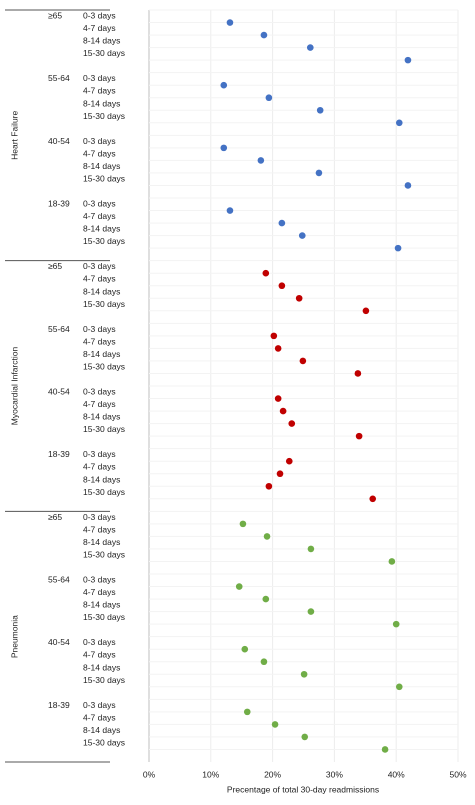  What do you see at coordinates (14, 135) in the screenshot?
I see `condition-label: Heart Failure` at bounding box center [14, 135].